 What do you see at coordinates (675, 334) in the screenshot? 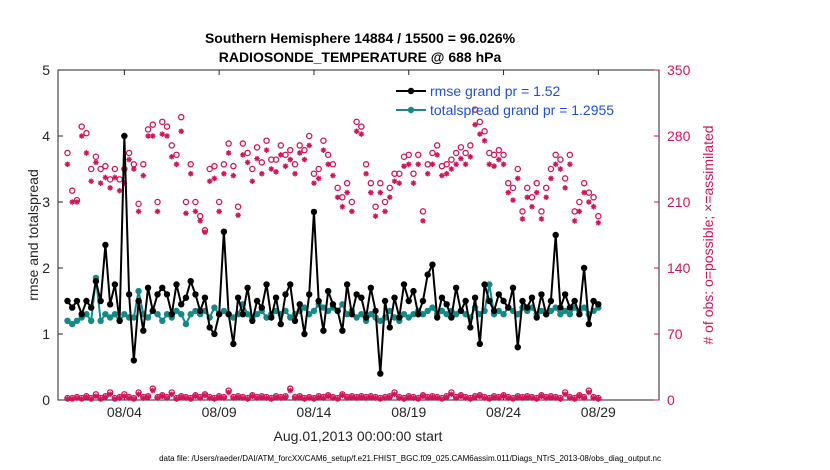
I see `y-right-tick-label: 70` at bounding box center [675, 334].